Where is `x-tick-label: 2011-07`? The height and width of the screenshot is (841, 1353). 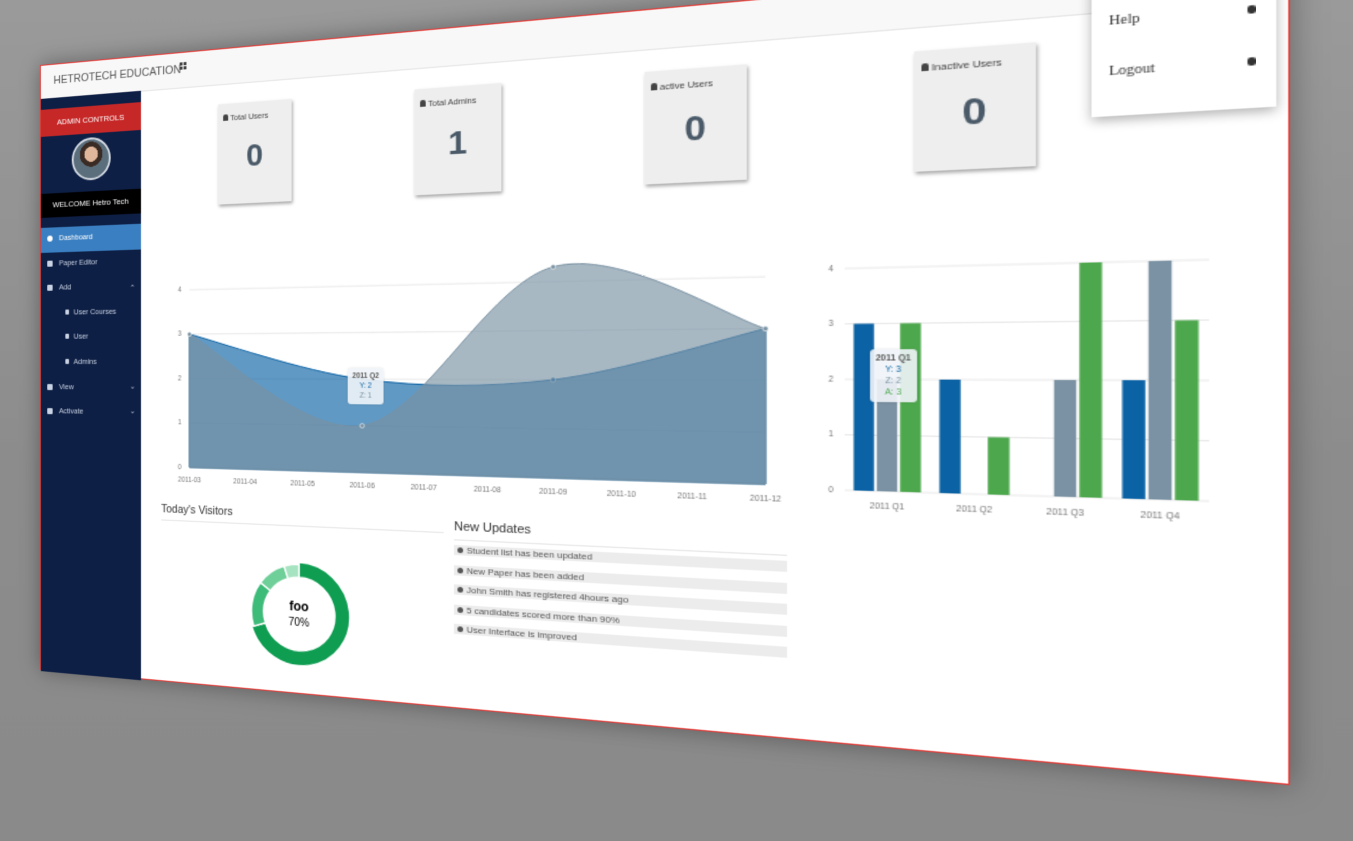 x-tick-label: 2011-07 is located at coordinates (424, 487).